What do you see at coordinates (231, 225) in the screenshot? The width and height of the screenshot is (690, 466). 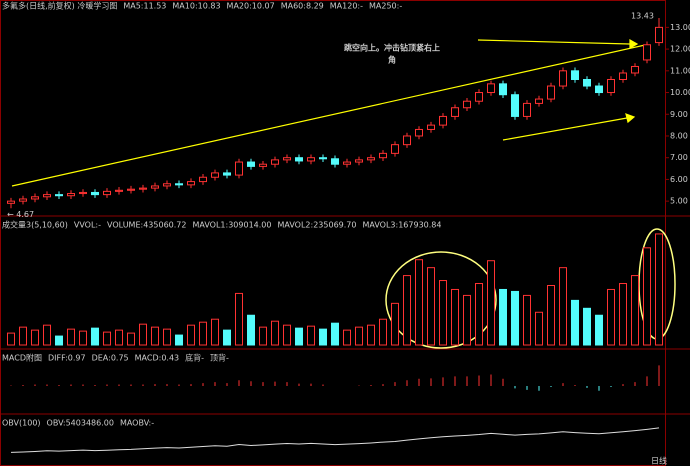 I see `header-item: MAVOL1:309014.00` at bounding box center [231, 225].